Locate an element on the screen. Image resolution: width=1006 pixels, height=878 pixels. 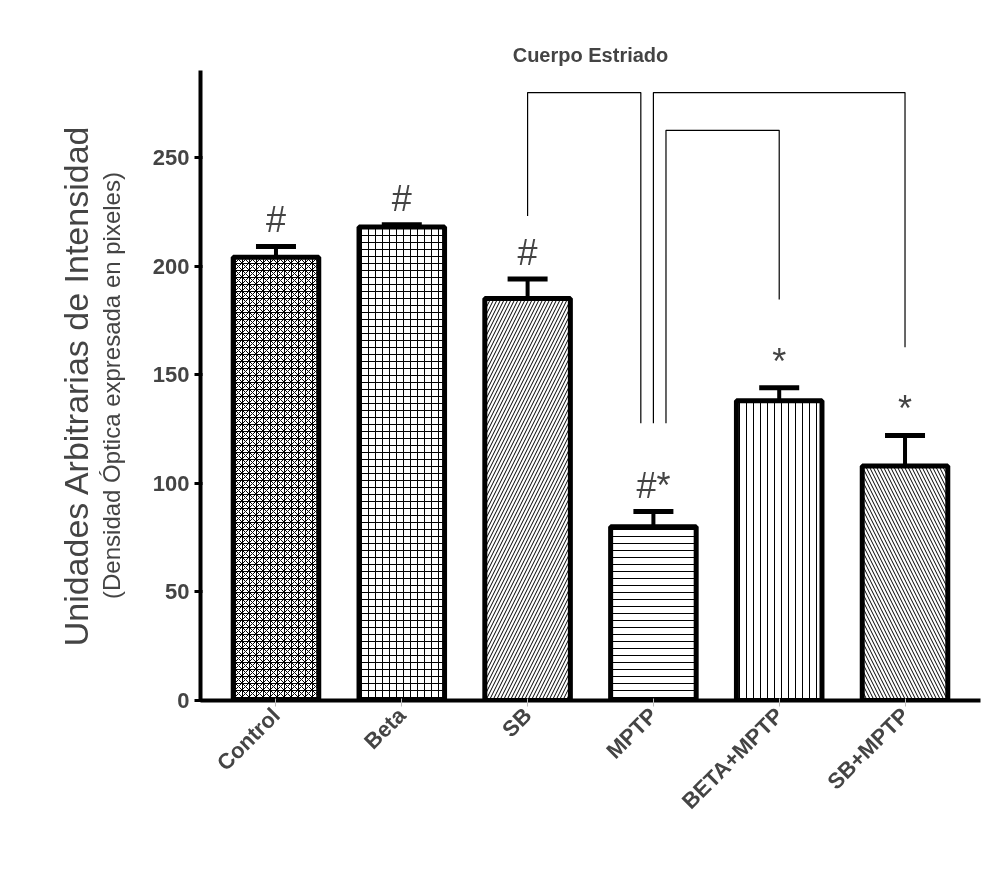
y-tick-label: 100 is located at coordinates (171, 483).